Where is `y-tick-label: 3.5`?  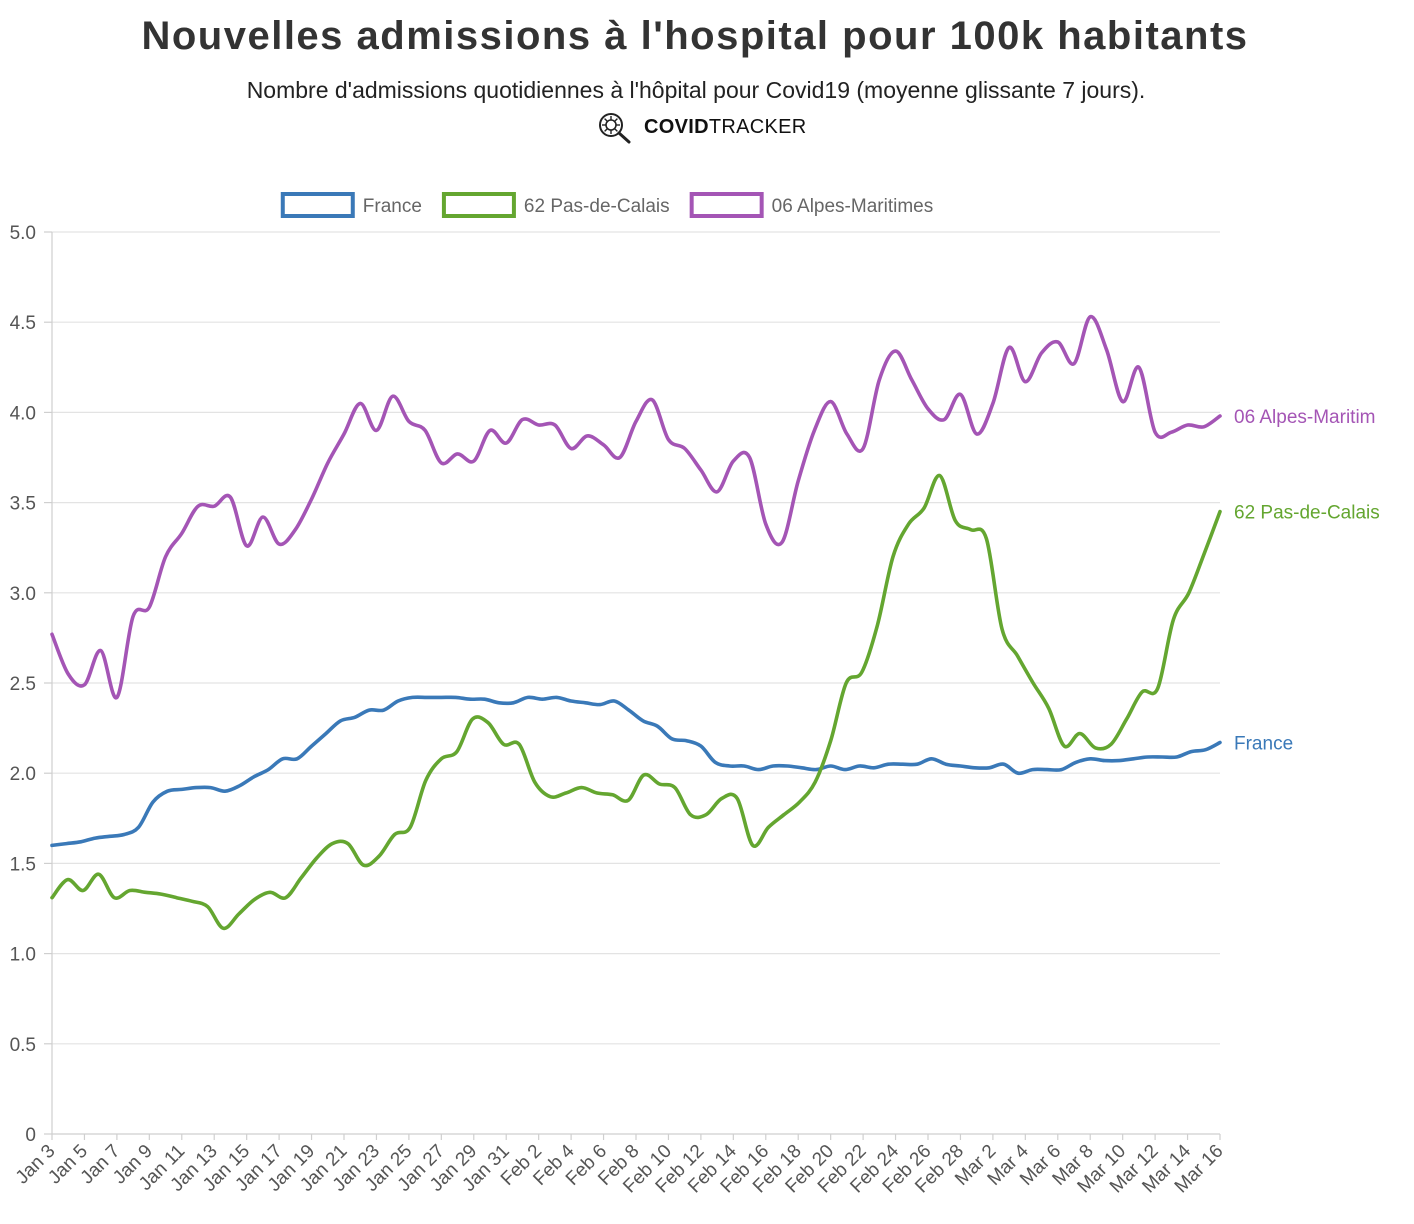 y-tick-label: 3.5 is located at coordinates (23, 504).